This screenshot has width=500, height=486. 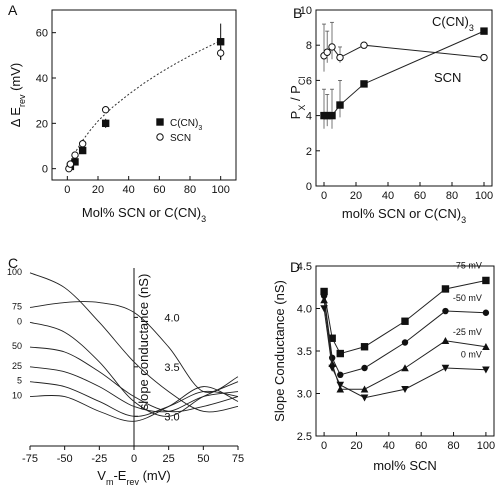 What do you see at coordinates (467, 332) in the screenshot?
I see `series-label: -25 mV` at bounding box center [467, 332].